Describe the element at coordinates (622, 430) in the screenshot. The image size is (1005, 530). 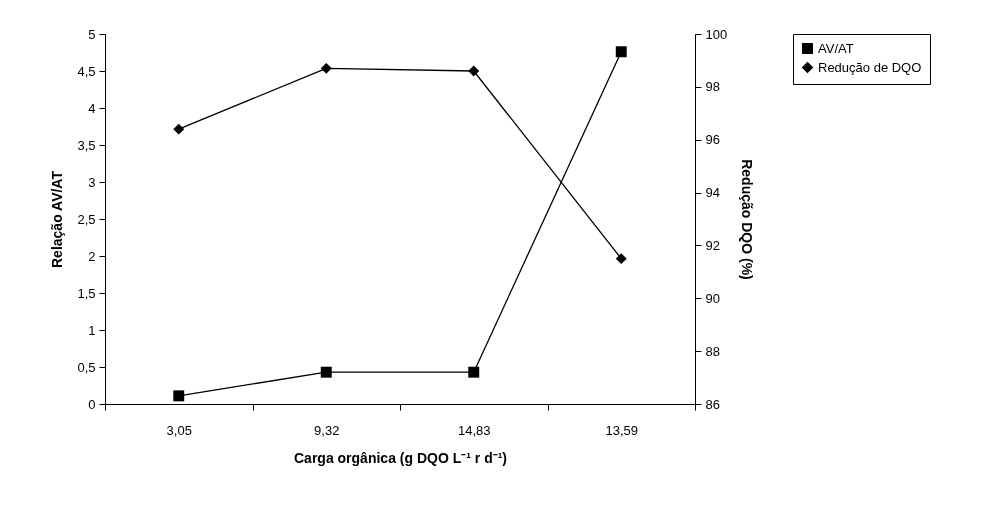
I see `x-tick-label: 13,59` at that location.